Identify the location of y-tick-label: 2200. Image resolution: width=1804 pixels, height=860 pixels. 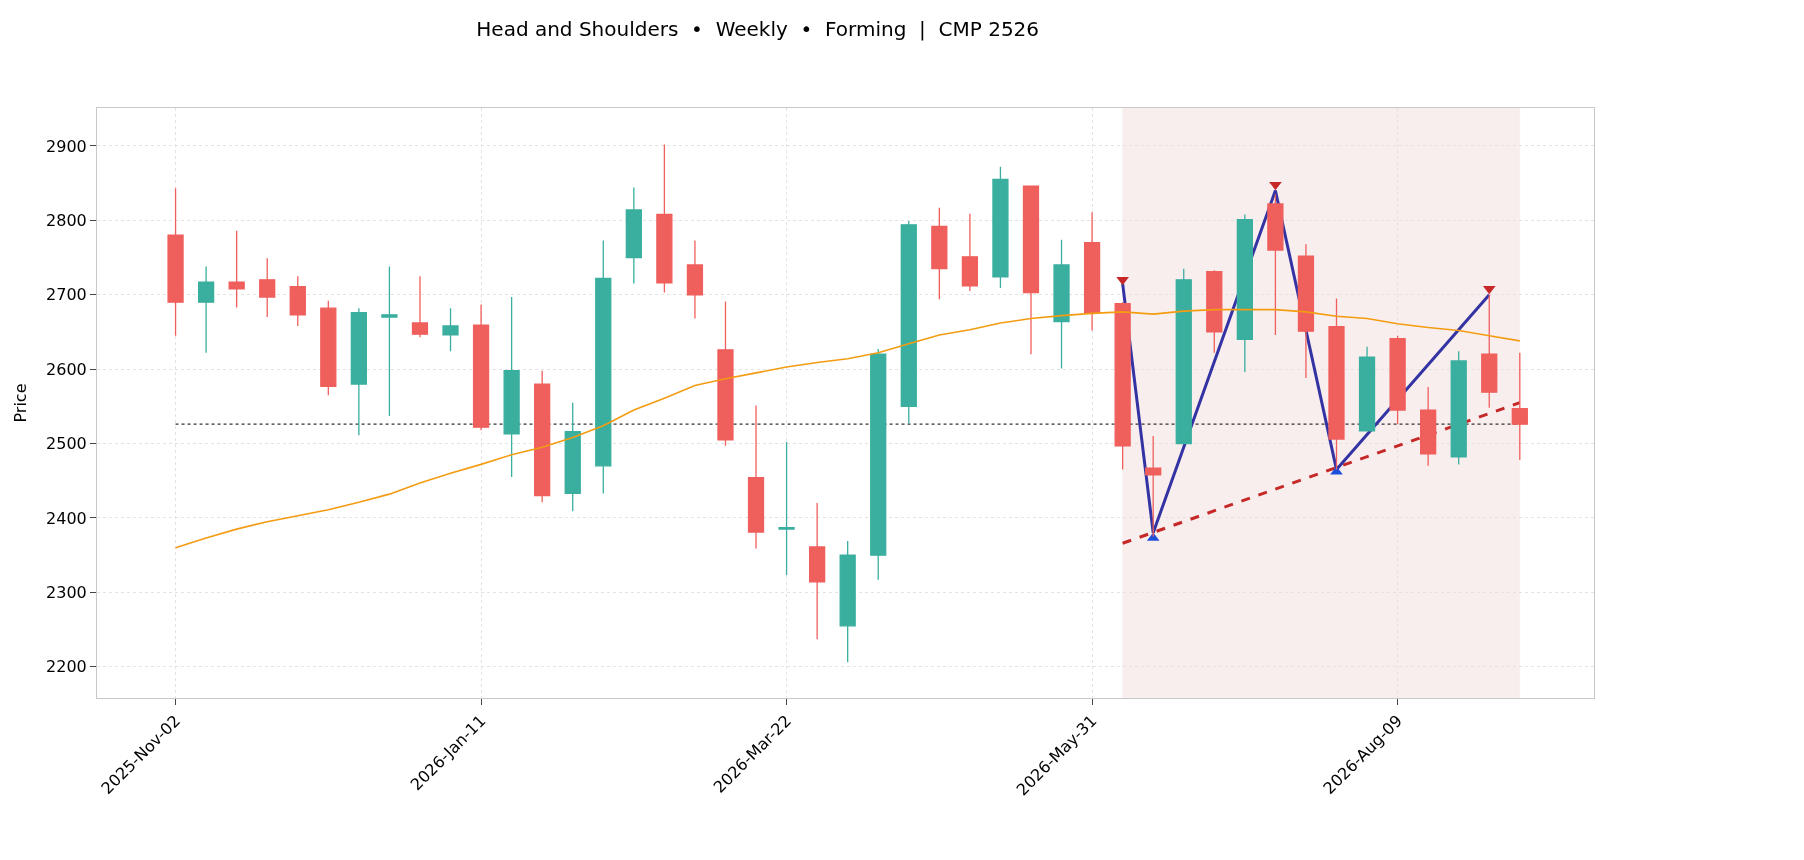
(66, 667).